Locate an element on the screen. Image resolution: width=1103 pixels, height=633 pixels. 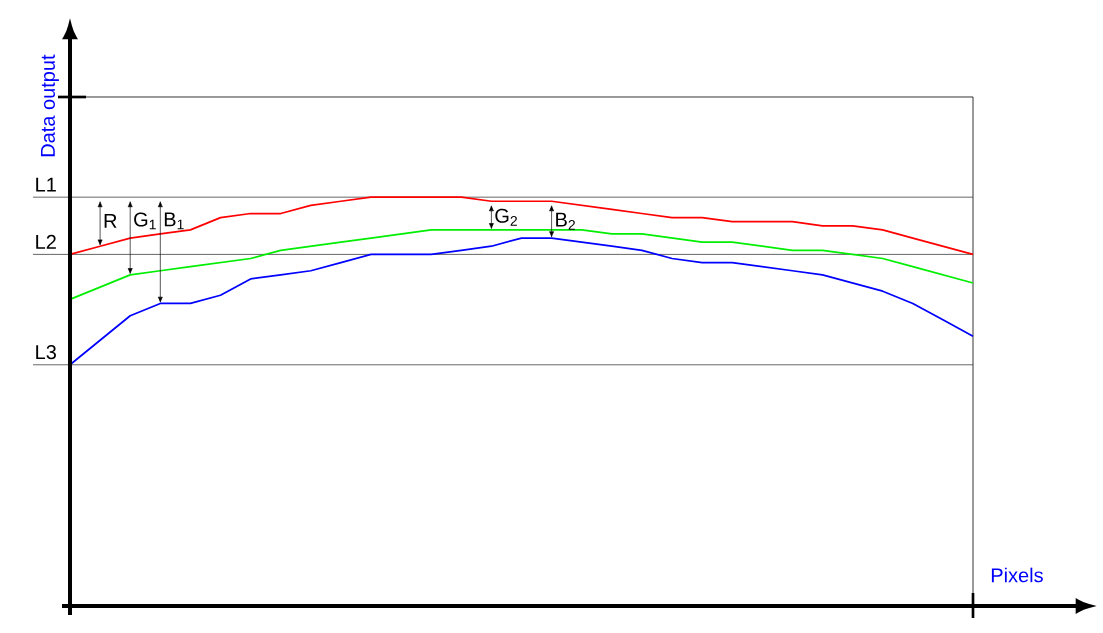
ref-line-label: L2 is located at coordinates (46, 241).